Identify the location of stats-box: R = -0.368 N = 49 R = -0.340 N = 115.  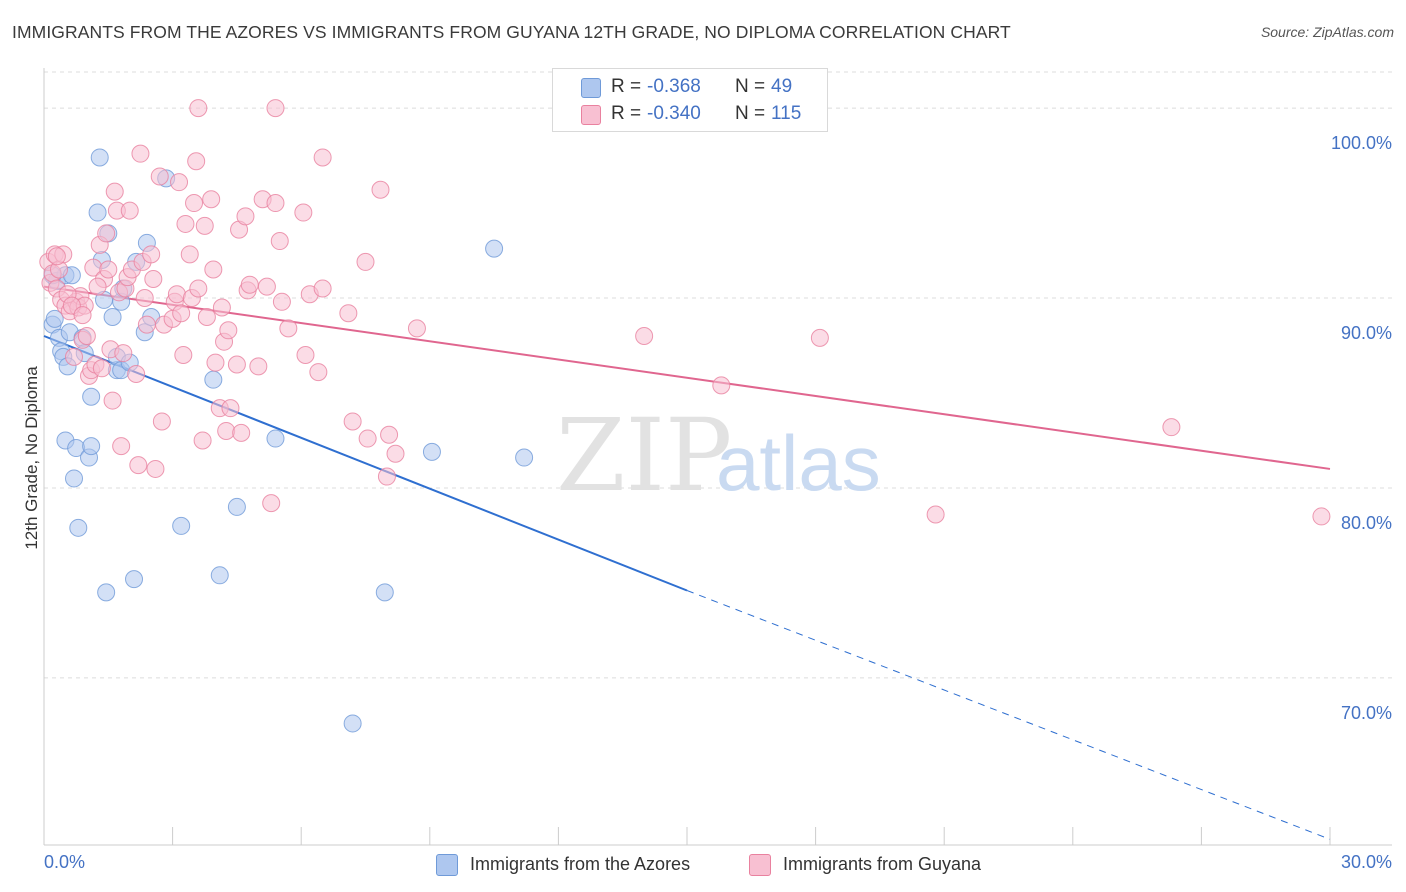
(690, 100).